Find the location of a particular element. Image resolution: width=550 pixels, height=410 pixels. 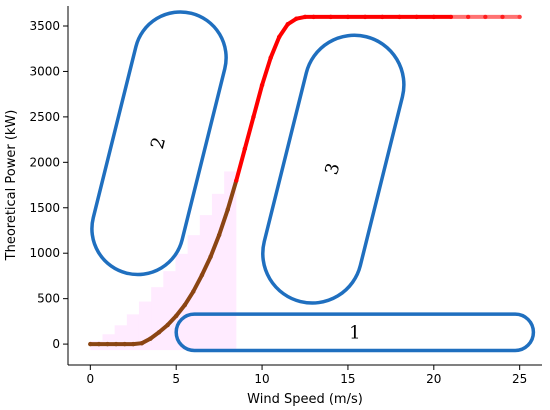

y-tick-label: 3500 is located at coordinates (44, 26).